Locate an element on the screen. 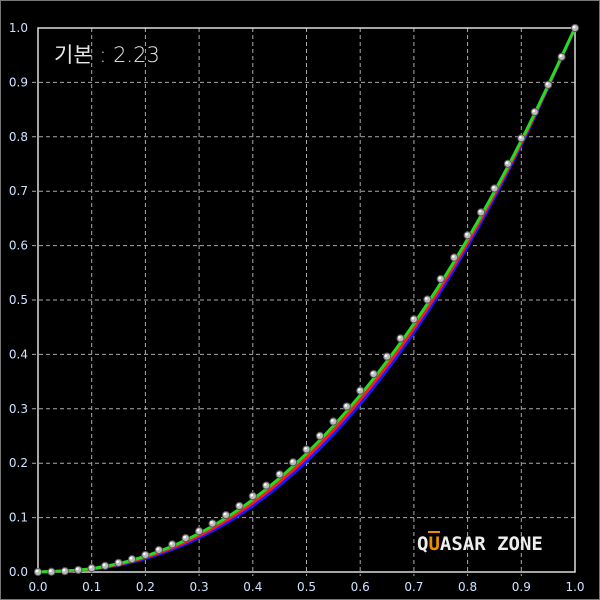  y-tick-label: 0.2 is located at coordinates (18, 463).